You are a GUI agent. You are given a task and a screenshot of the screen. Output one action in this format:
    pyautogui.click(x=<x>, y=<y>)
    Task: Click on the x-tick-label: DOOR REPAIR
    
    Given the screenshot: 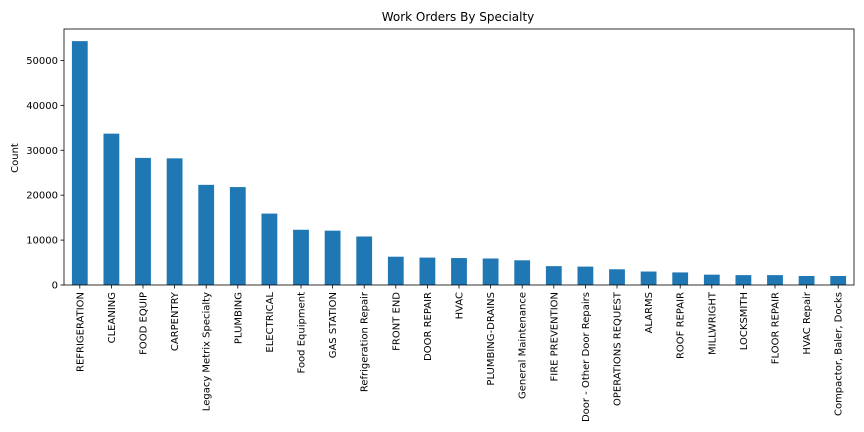 What is the action you would take?
    pyautogui.click(x=428, y=326)
    